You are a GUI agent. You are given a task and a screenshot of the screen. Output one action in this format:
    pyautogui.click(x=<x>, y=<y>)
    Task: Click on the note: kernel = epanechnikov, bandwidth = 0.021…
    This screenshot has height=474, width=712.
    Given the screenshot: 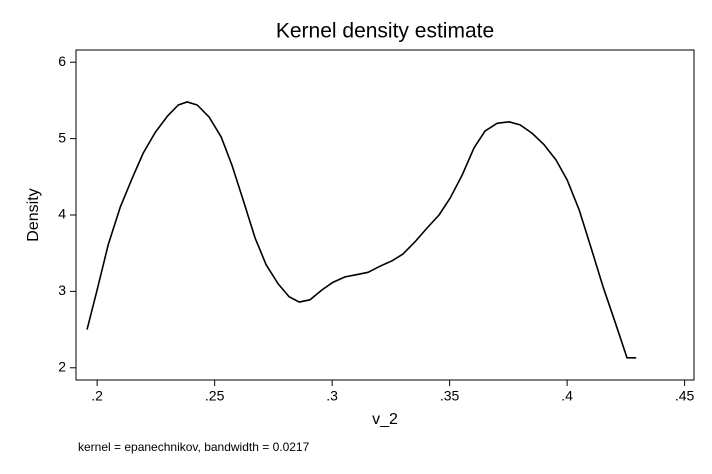 What is the action you would take?
    pyautogui.click(x=194, y=447)
    